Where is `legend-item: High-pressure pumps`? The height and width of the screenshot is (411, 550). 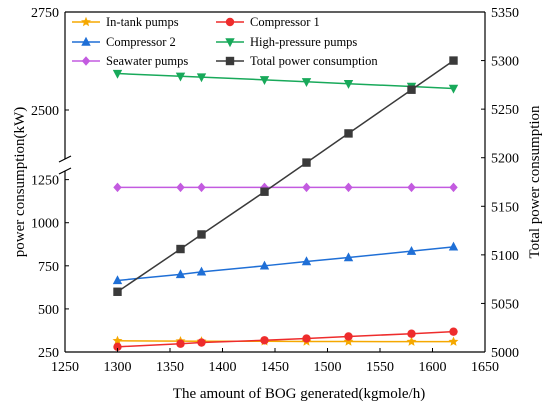
legend-item: High-pressure pumps is located at coordinates (286, 42).